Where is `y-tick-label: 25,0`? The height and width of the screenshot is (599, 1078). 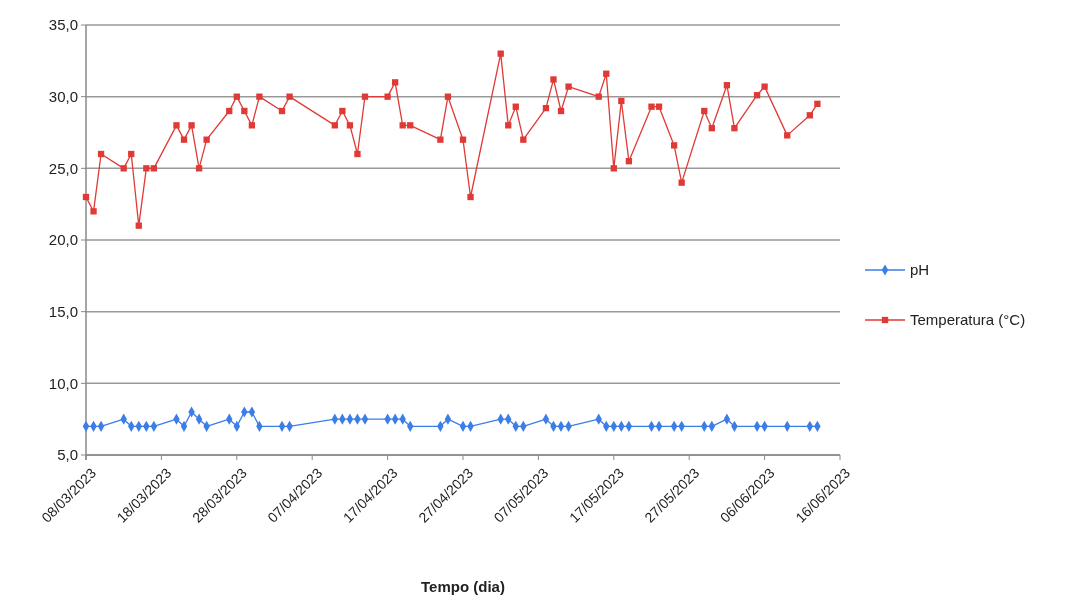
y-tick-label: 25,0 is located at coordinates (63, 168).